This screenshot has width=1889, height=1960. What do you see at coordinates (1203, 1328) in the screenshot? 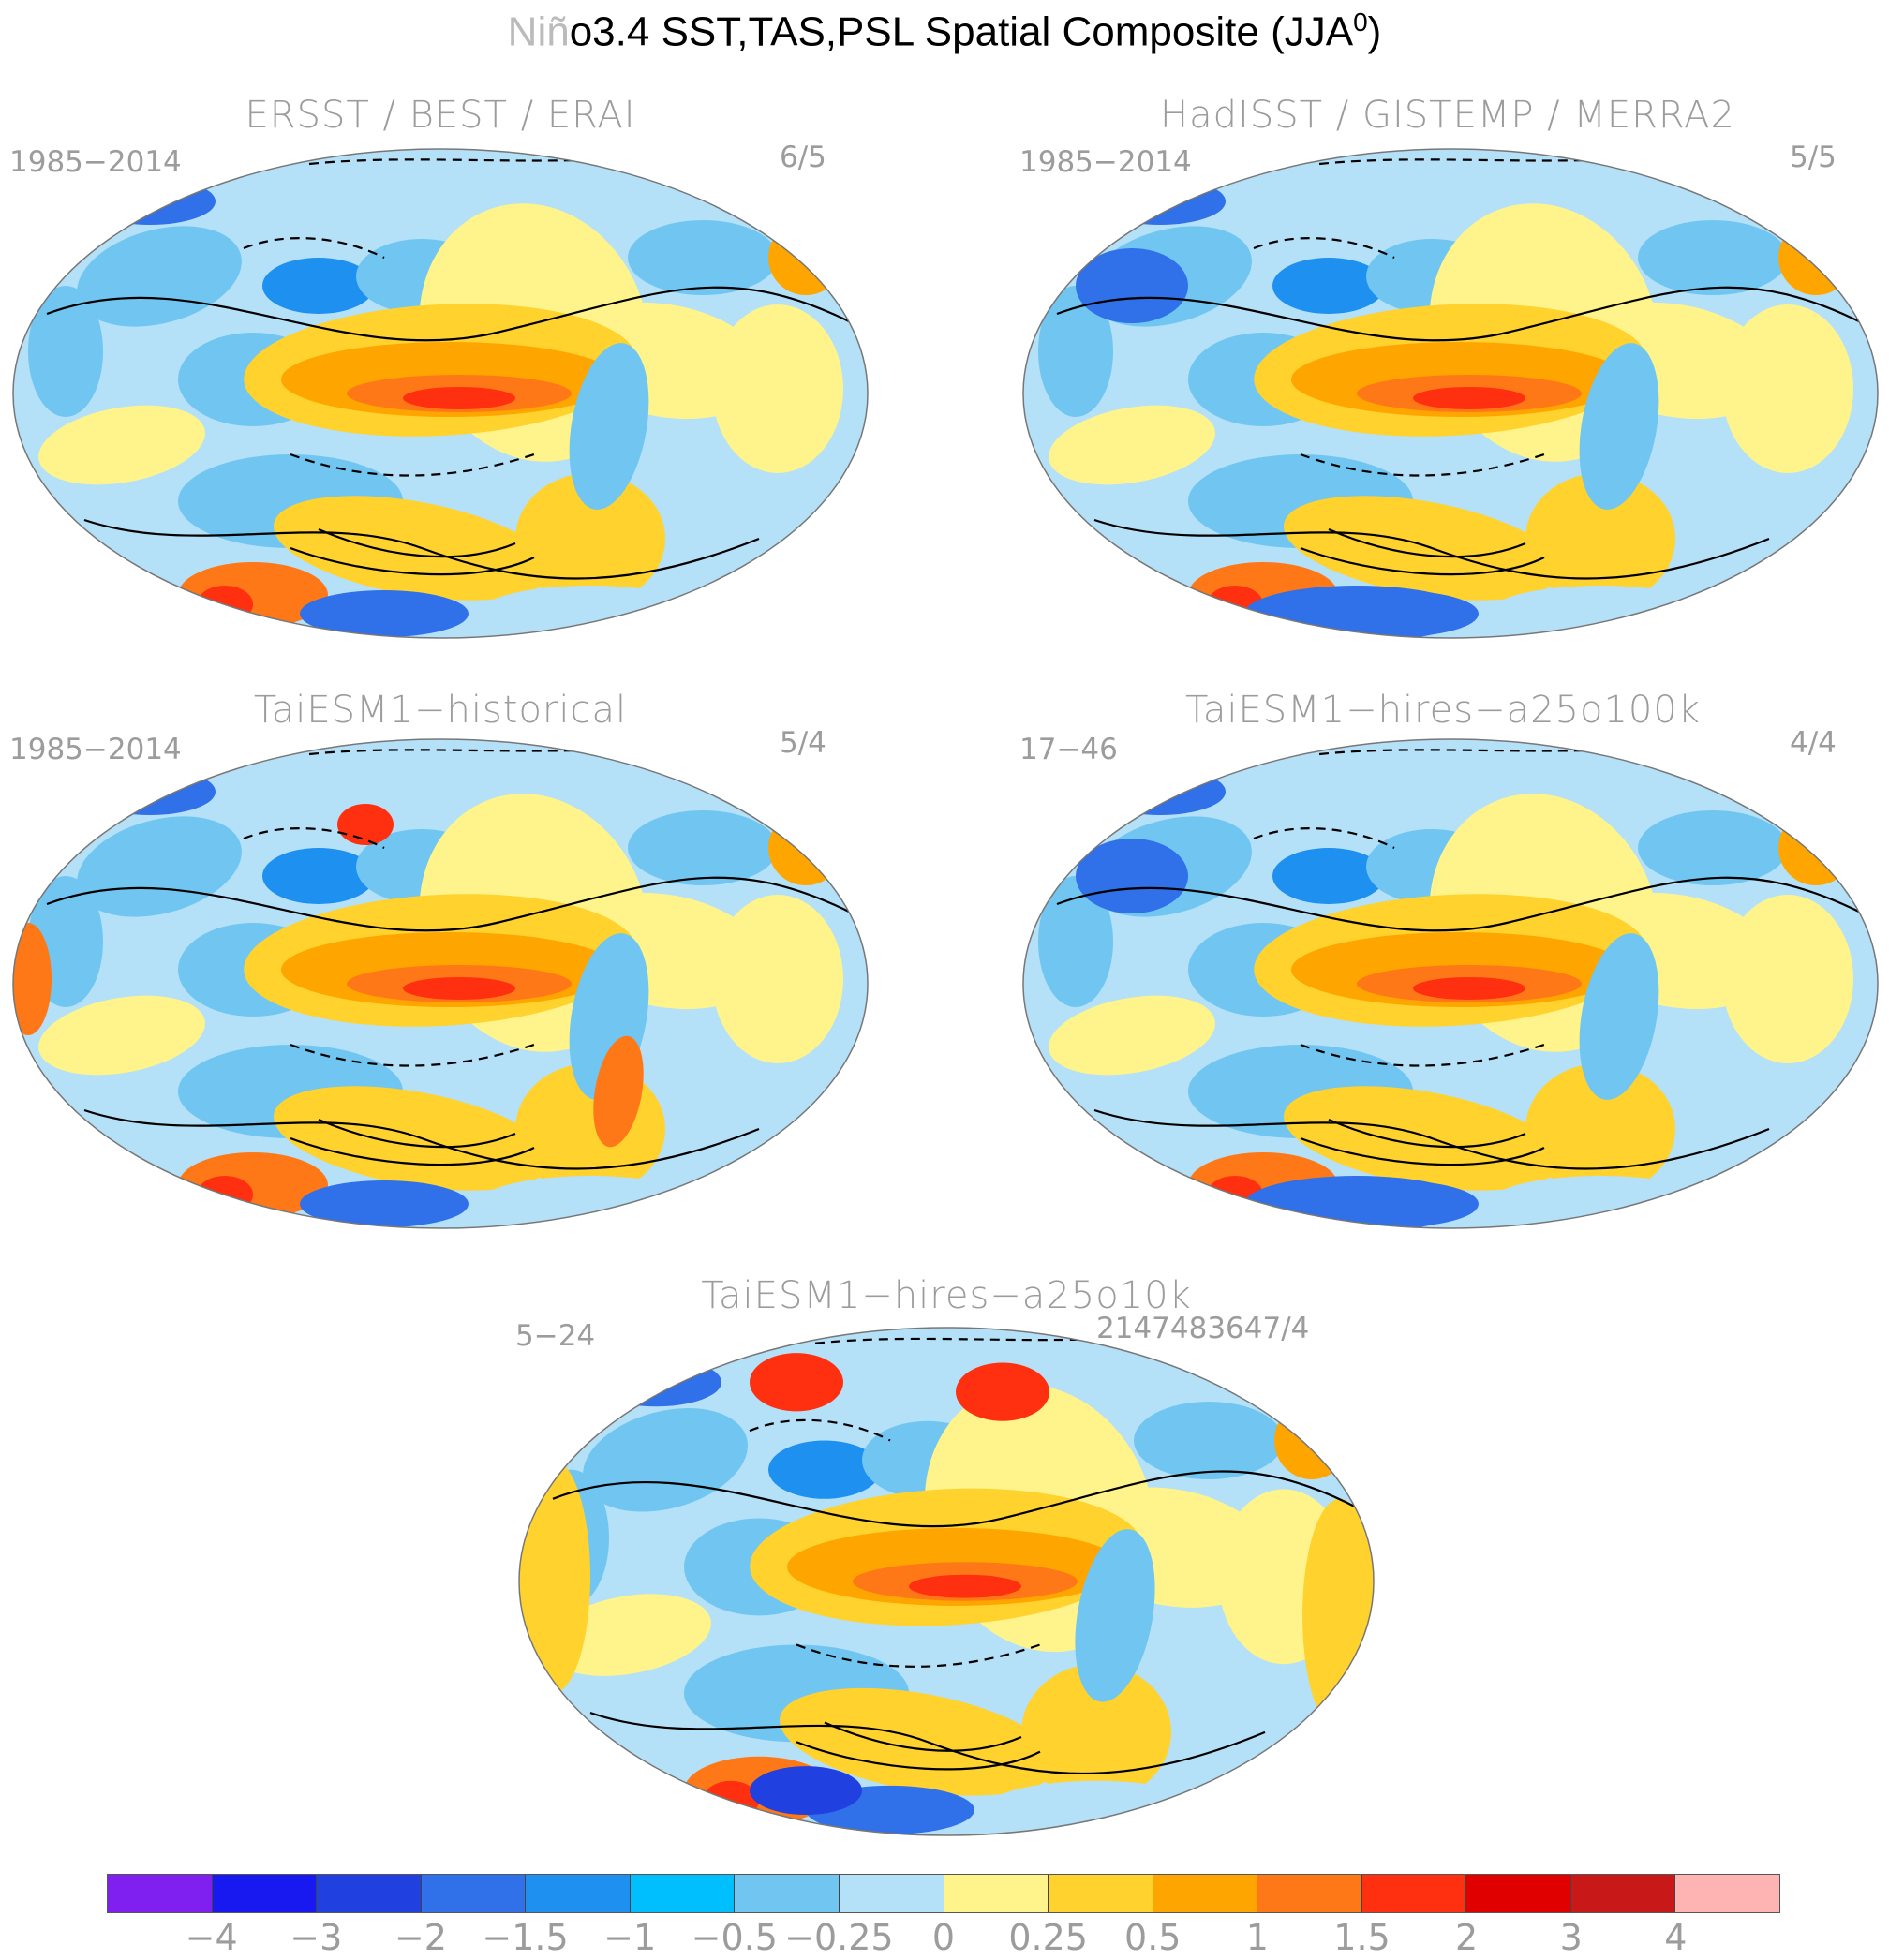
I see `panel-5-count: 2147483647/4` at bounding box center [1203, 1328].